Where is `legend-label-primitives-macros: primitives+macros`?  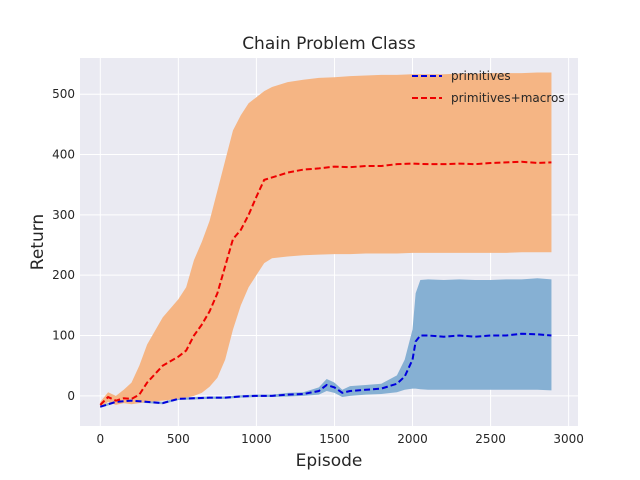
legend-label-primitives-macros: primitives+macros is located at coordinates (508, 98).